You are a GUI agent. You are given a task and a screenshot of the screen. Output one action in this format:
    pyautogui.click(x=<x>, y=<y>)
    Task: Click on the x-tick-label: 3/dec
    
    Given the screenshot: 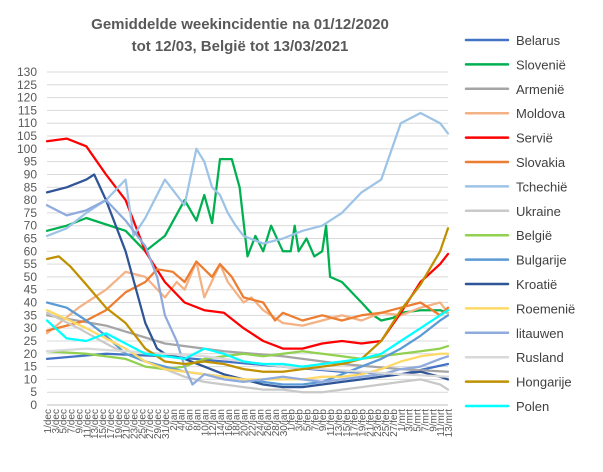 What is the action you would take?
    pyautogui.click(x=56, y=421)
    